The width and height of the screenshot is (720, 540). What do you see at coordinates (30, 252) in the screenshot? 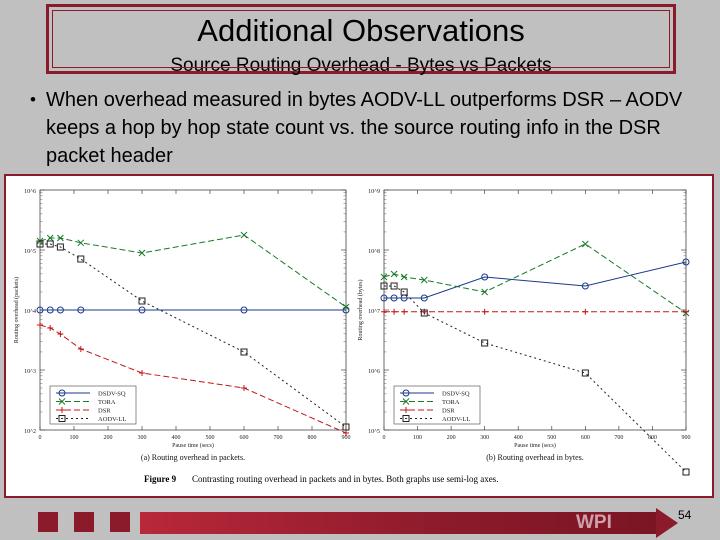
I see `y-tick-label: 10^5` at bounding box center [30, 252].